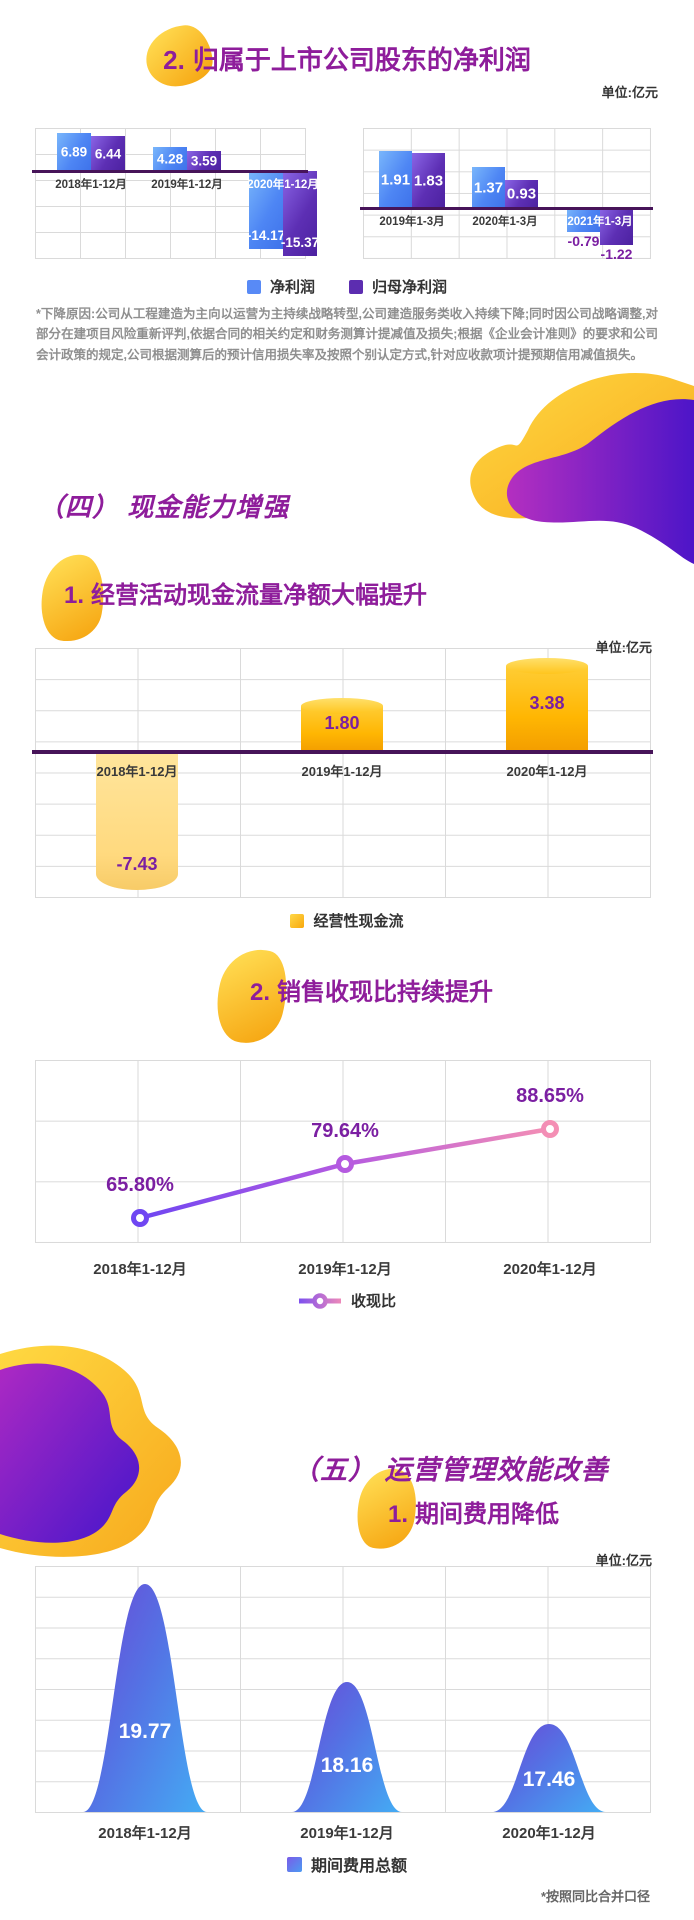  I want to click on bar-归母净利润: 0.93, so click(521, 194).